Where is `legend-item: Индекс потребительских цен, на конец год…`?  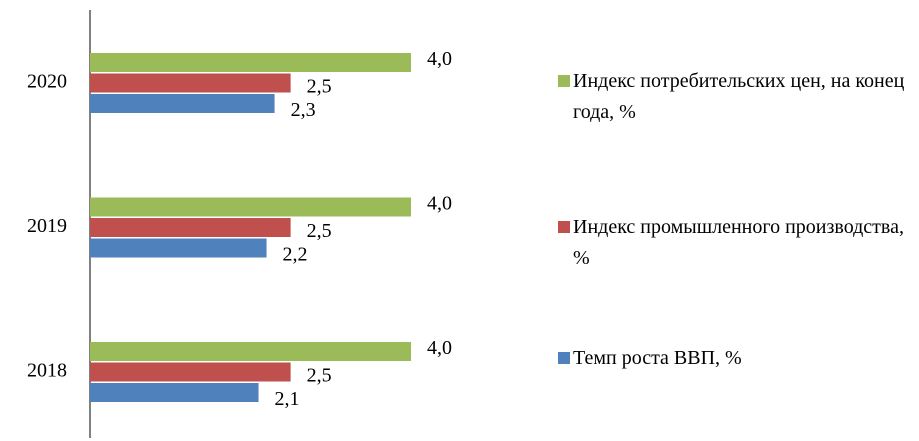 legend-item: Индекс потребительских цен, на конец год… is located at coordinates (733, 97).